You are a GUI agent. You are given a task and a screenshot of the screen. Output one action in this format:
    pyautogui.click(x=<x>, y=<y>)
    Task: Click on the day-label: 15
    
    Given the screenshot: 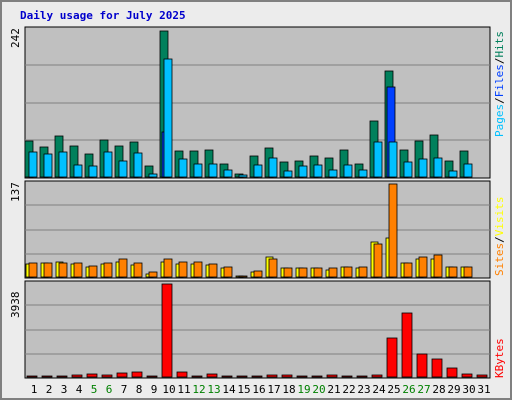 What is the action you would take?
    pyautogui.click(x=243, y=389)
    